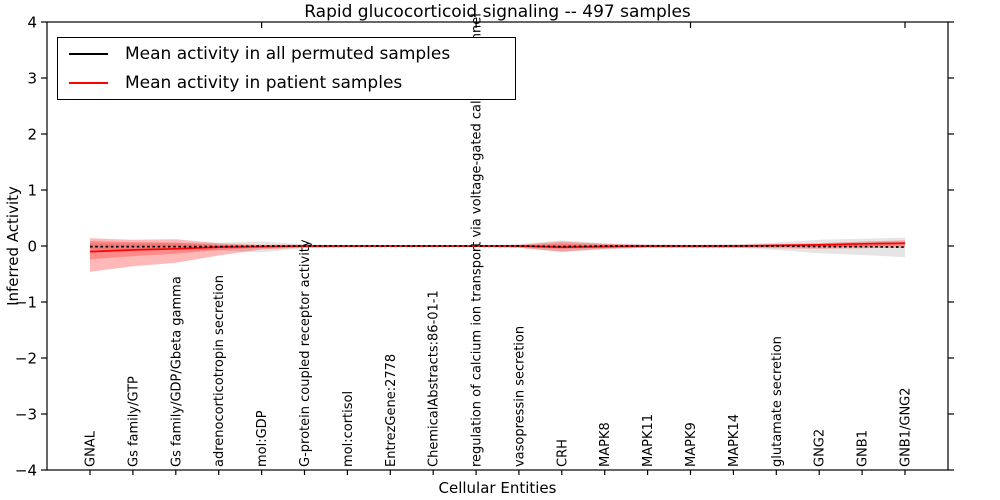  Describe the element at coordinates (734, 440) in the screenshot. I see `x-tick-label: MAPK14` at that location.